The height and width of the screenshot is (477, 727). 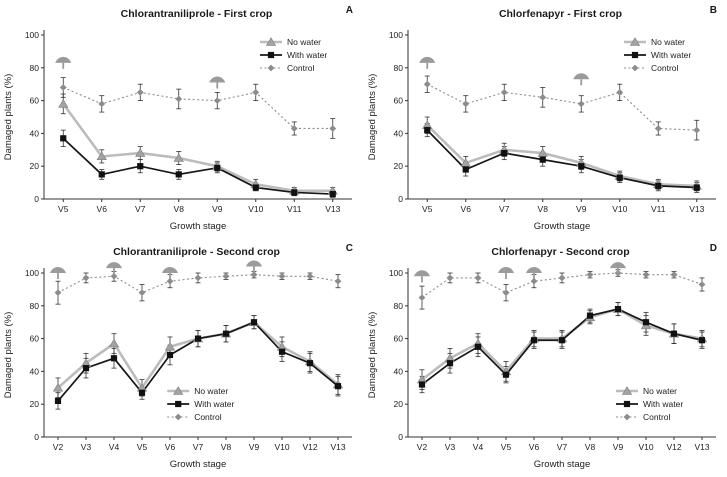 I want to click on y-tick-label: 80, so click(x=35, y=68).